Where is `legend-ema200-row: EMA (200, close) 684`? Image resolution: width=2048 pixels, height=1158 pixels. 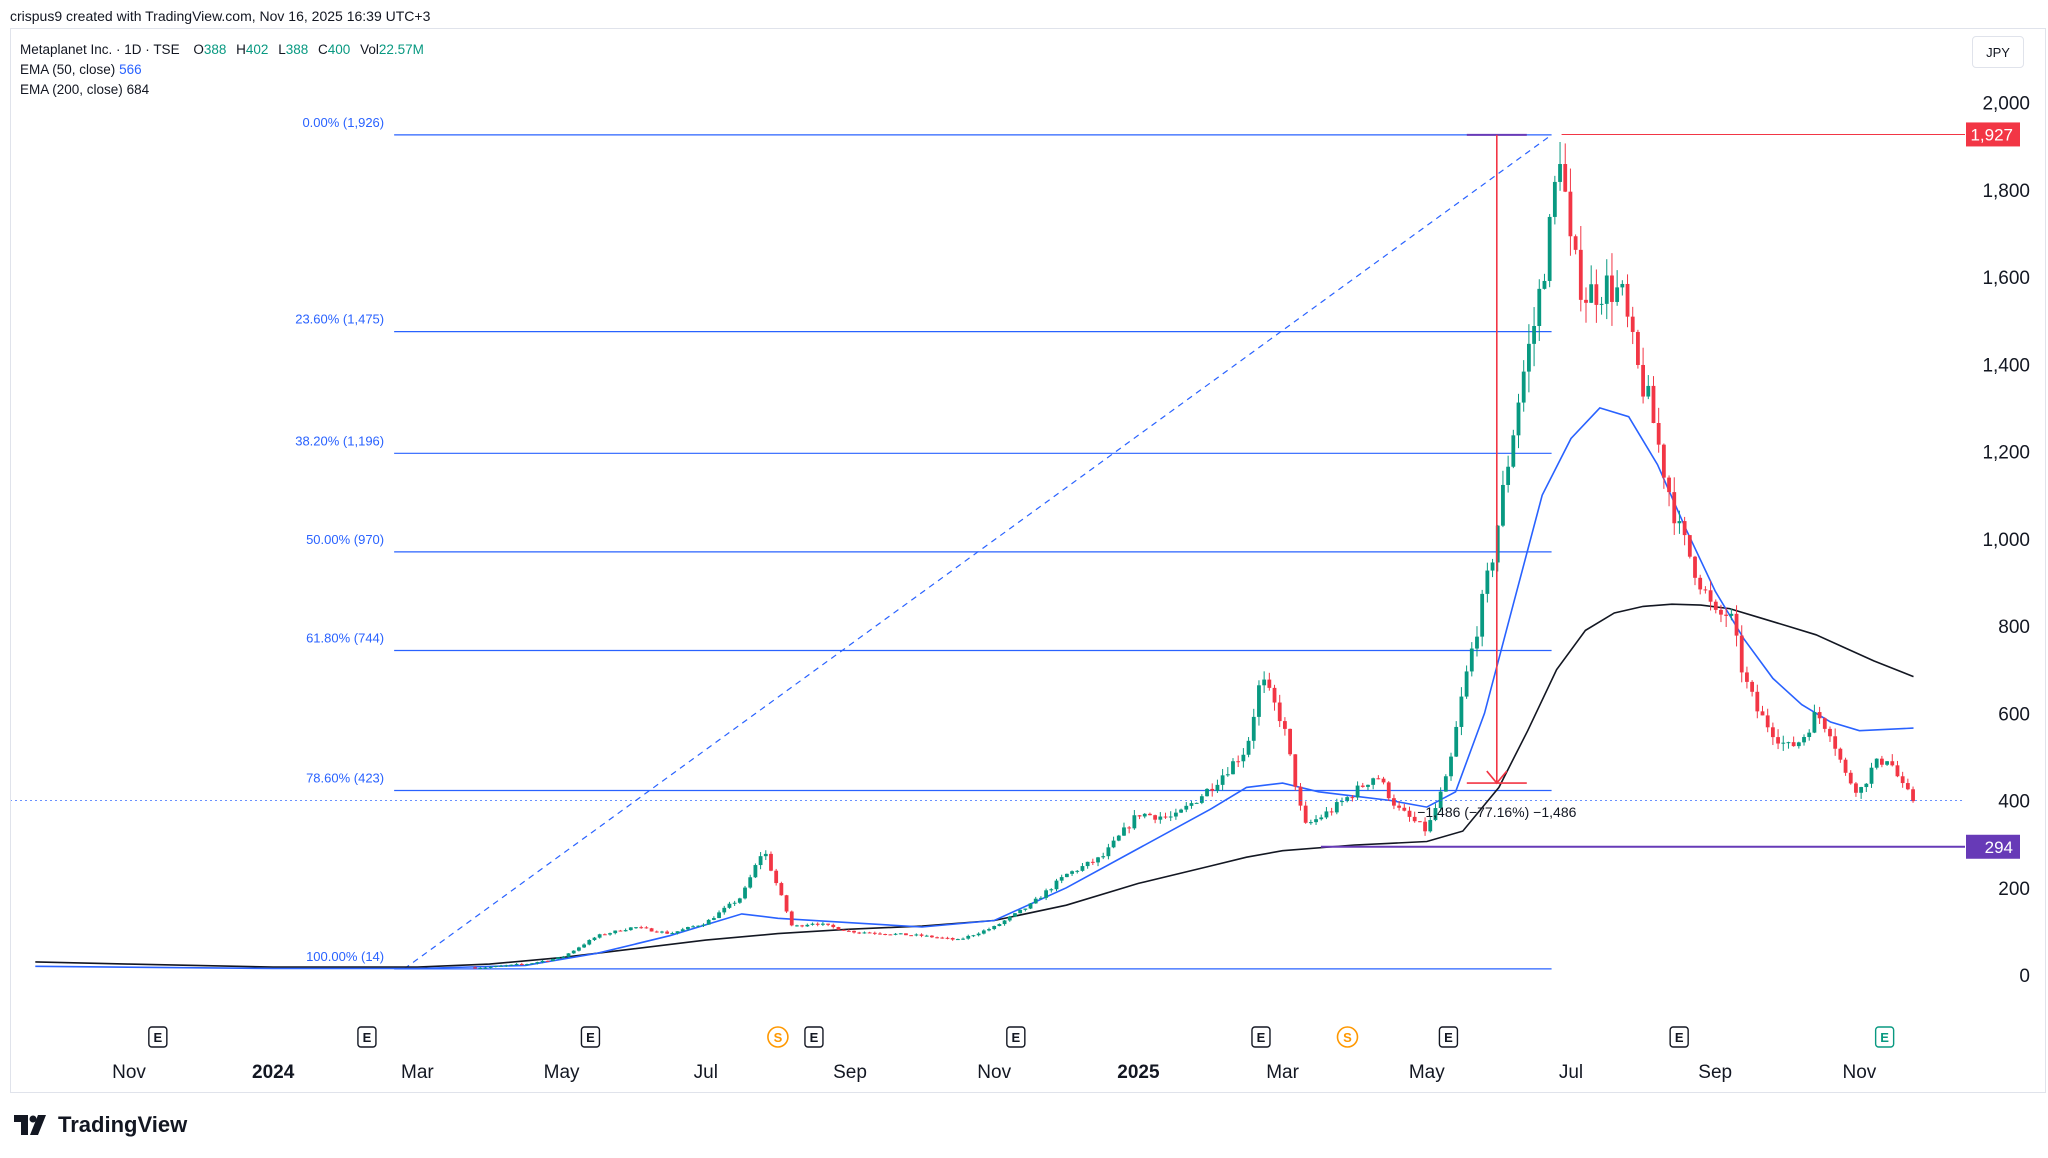
legend-ema200-row: EMA (200, close) 684 is located at coordinates (225, 90).